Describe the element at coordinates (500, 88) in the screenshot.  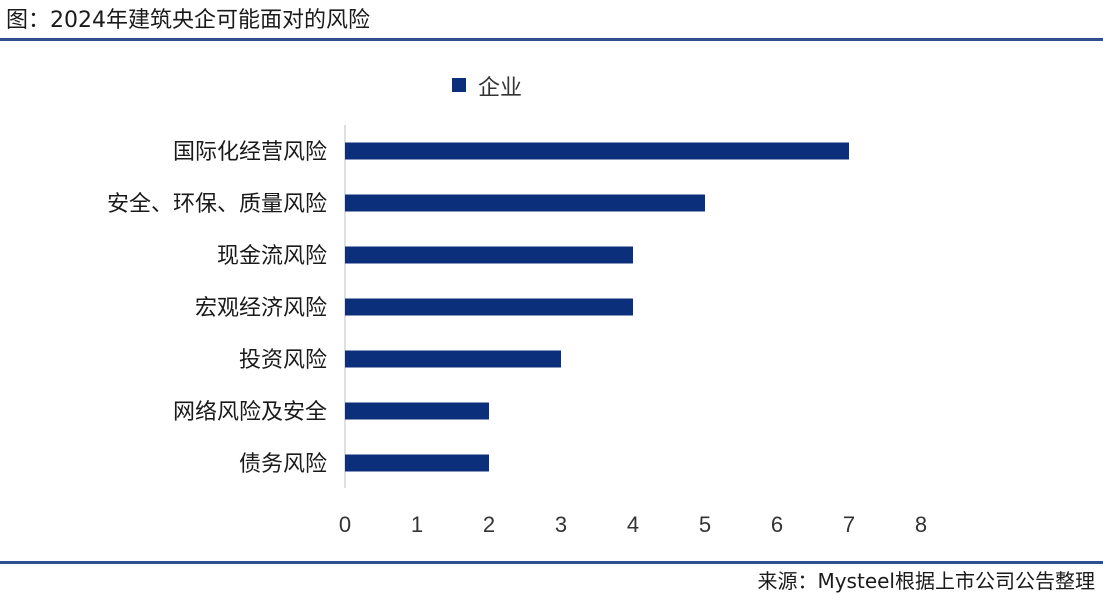
I see `legend-label: 企业` at that location.